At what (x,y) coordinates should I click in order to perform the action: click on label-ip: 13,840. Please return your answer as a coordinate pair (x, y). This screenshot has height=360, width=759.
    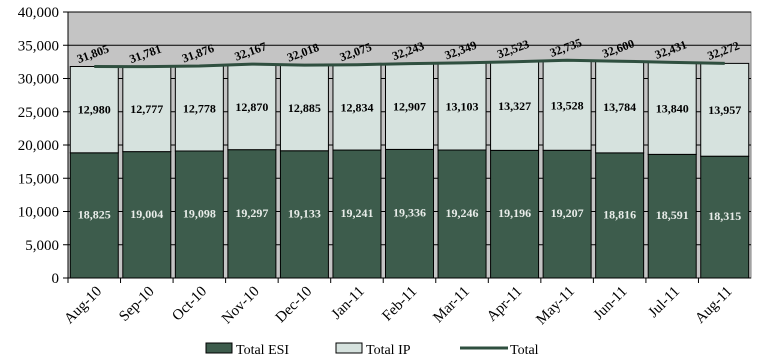
    Looking at the image, I should click on (672, 108).